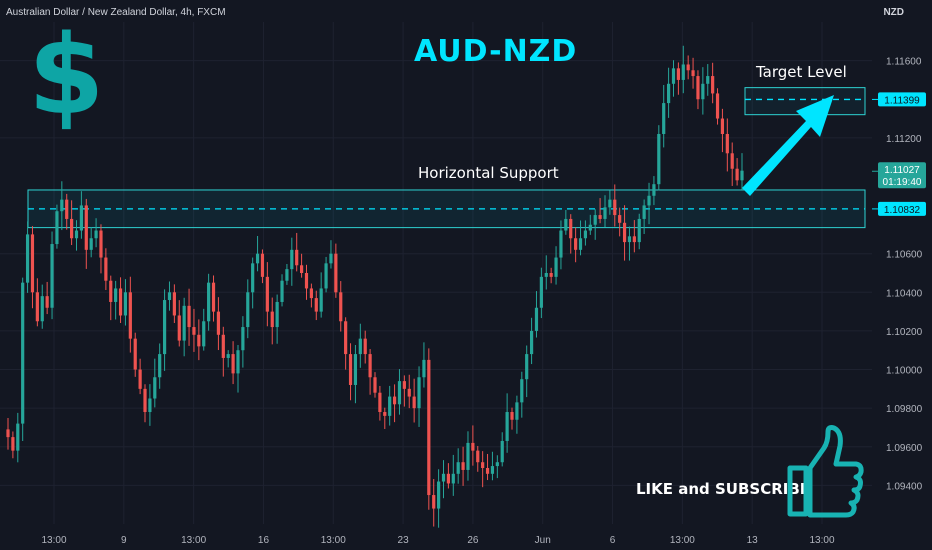 The width and height of the screenshot is (932, 550). I want to click on price-tick-label: 1.10600, so click(904, 255).